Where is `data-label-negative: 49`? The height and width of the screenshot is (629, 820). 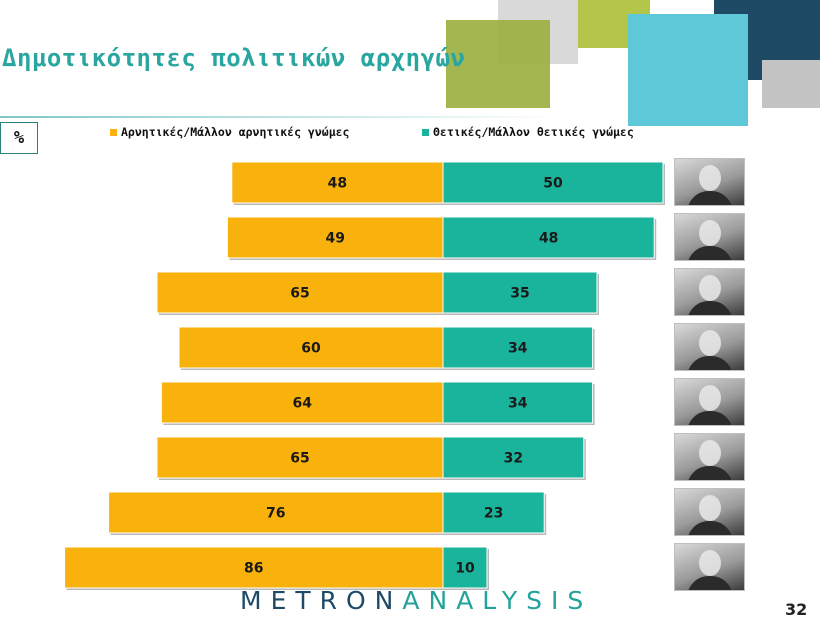 data-label-negative: 49 is located at coordinates (334, 239).